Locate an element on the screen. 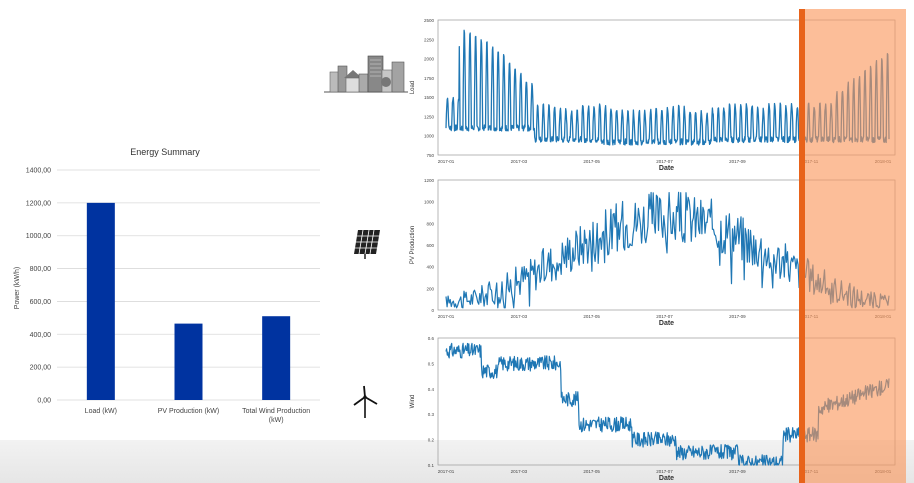 The image size is (914, 483). load-ytick-label: 1500 is located at coordinates (429, 97).